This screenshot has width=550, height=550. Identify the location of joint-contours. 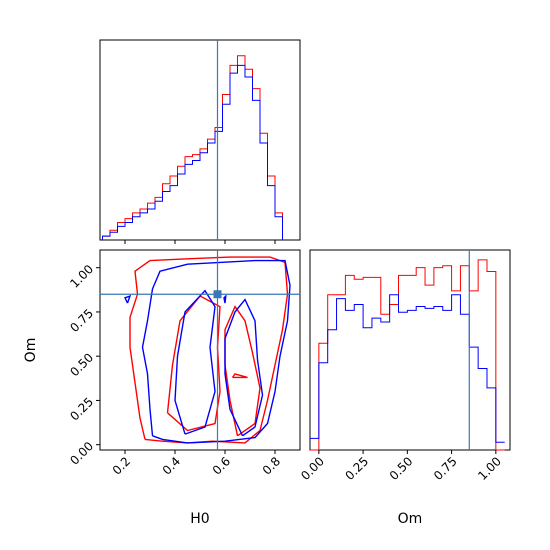
(200, 350).